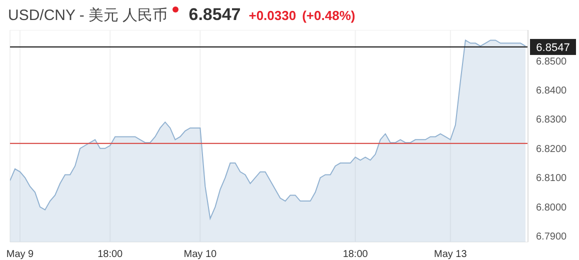 The height and width of the screenshot is (260, 579). Describe the element at coordinates (552, 208) in the screenshot. I see `y-tick-label: 6.8000` at that location.